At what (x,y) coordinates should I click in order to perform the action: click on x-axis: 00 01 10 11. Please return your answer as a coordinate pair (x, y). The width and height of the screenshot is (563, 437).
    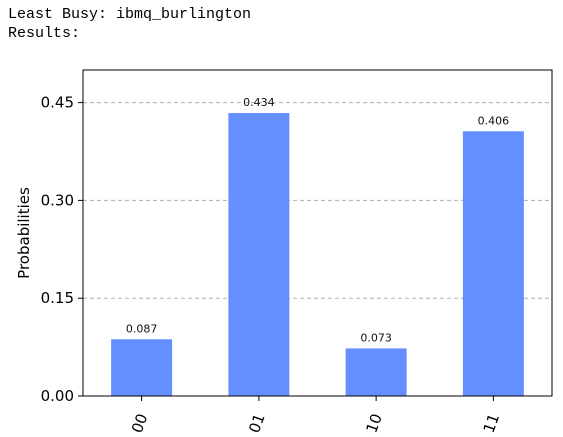
    Looking at the image, I should click on (315, 415).